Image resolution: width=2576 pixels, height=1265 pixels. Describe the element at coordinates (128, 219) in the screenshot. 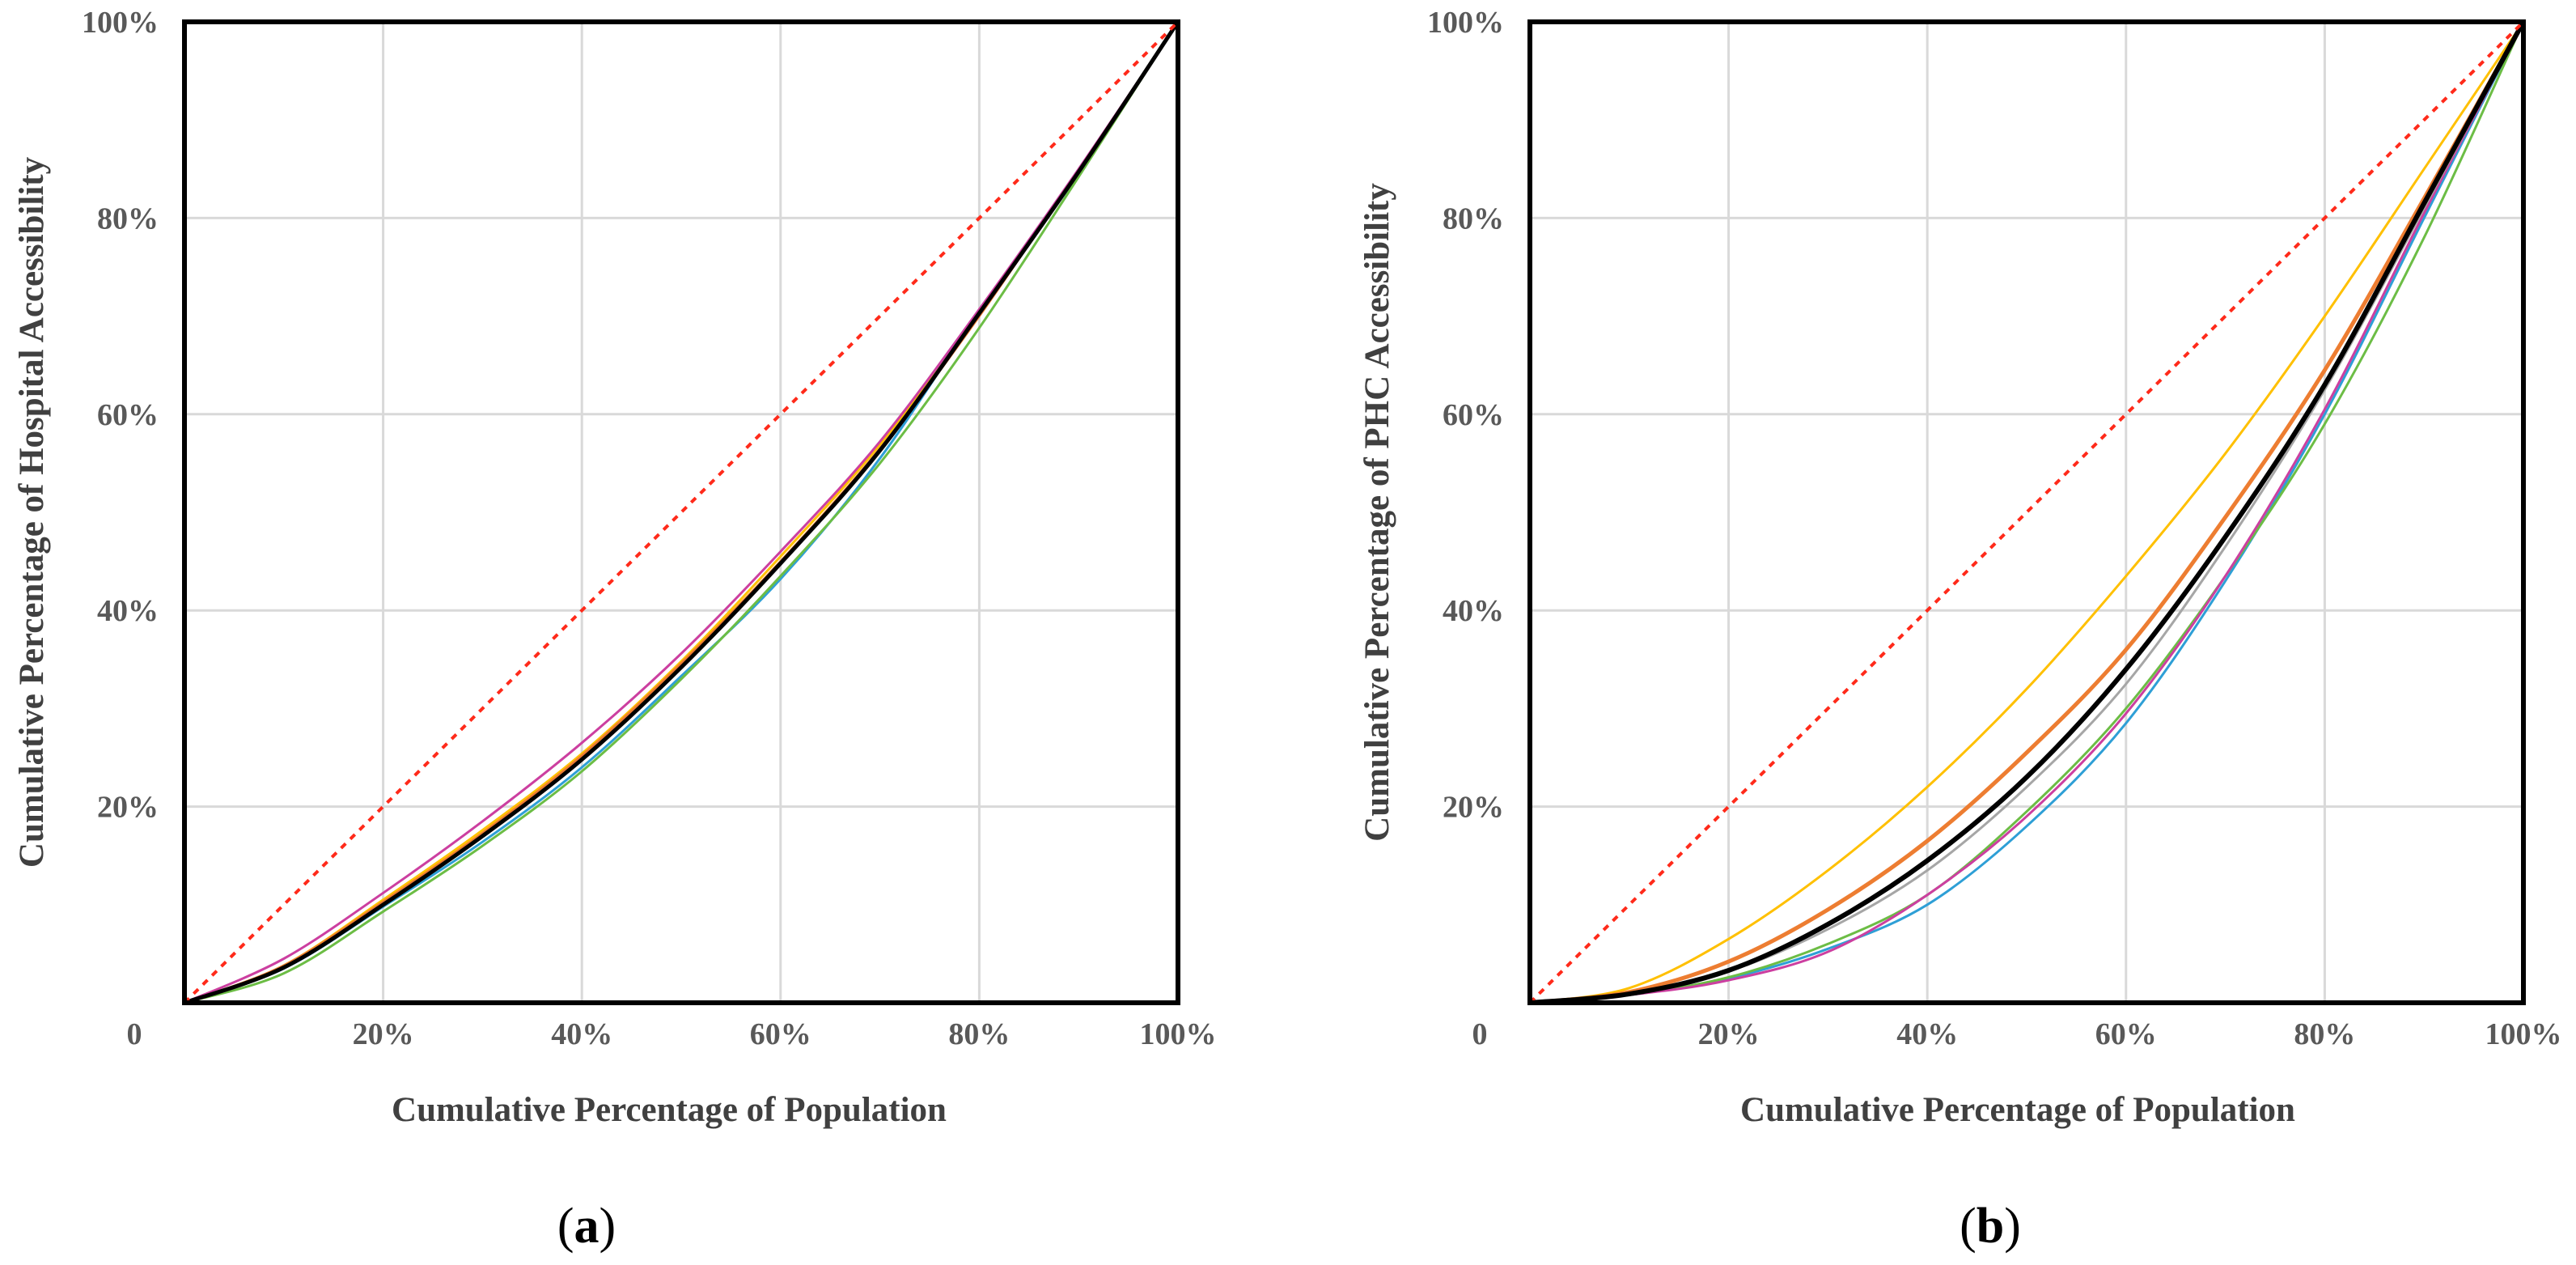

I see `y-tick-label-80-a: 80%` at that location.